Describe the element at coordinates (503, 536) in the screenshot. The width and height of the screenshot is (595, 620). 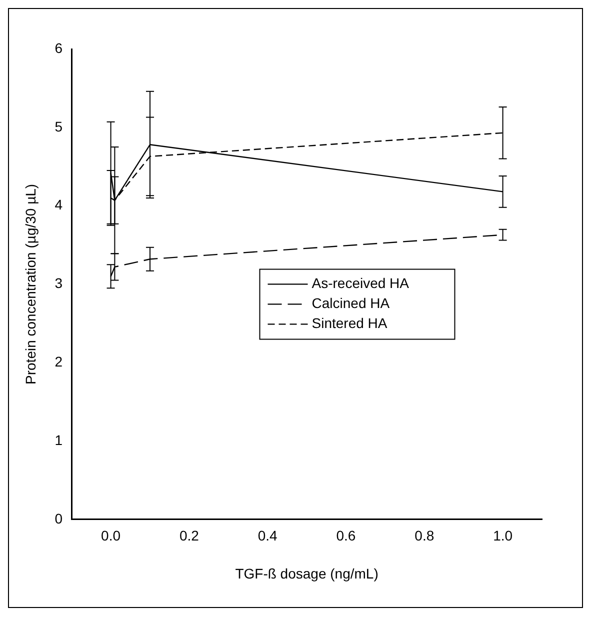
I see `x-tick-label: 1.0` at that location.